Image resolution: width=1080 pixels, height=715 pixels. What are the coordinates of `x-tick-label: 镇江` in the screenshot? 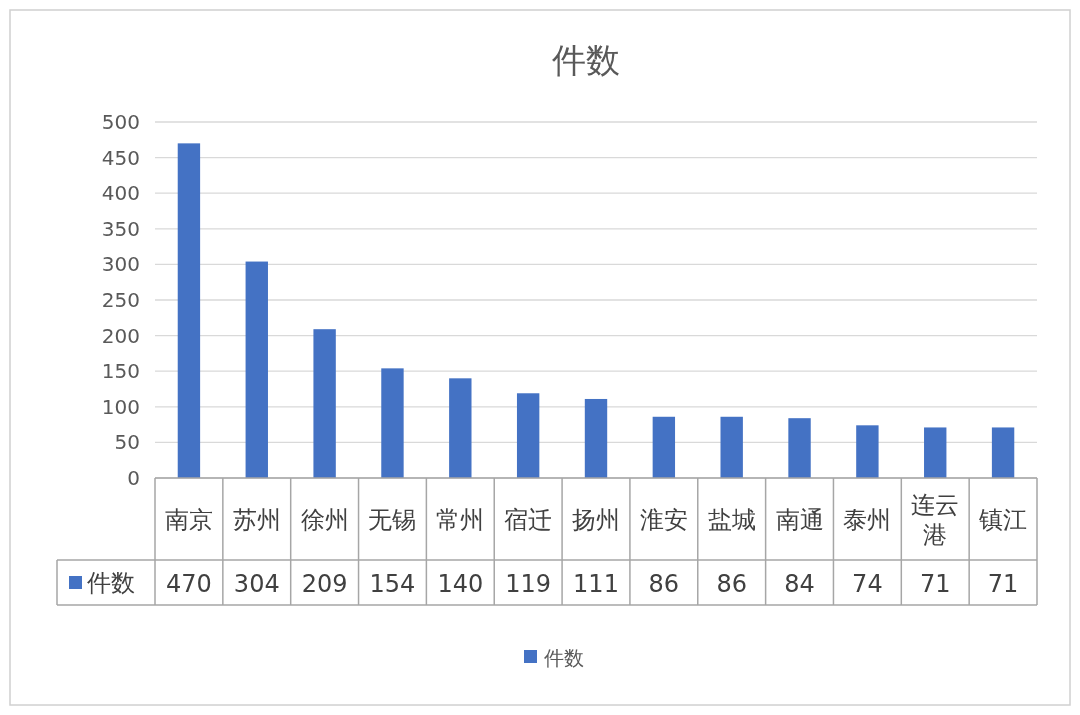 It's located at (1003, 520).